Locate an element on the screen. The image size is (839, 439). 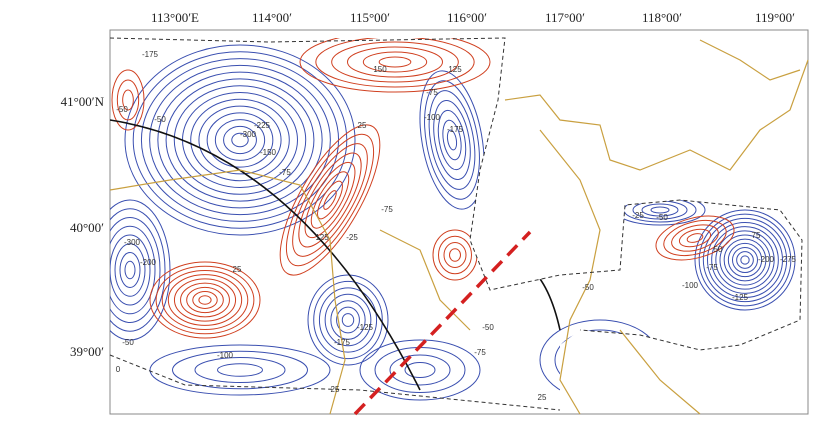
fault-line is located at coordinates (442, 323).